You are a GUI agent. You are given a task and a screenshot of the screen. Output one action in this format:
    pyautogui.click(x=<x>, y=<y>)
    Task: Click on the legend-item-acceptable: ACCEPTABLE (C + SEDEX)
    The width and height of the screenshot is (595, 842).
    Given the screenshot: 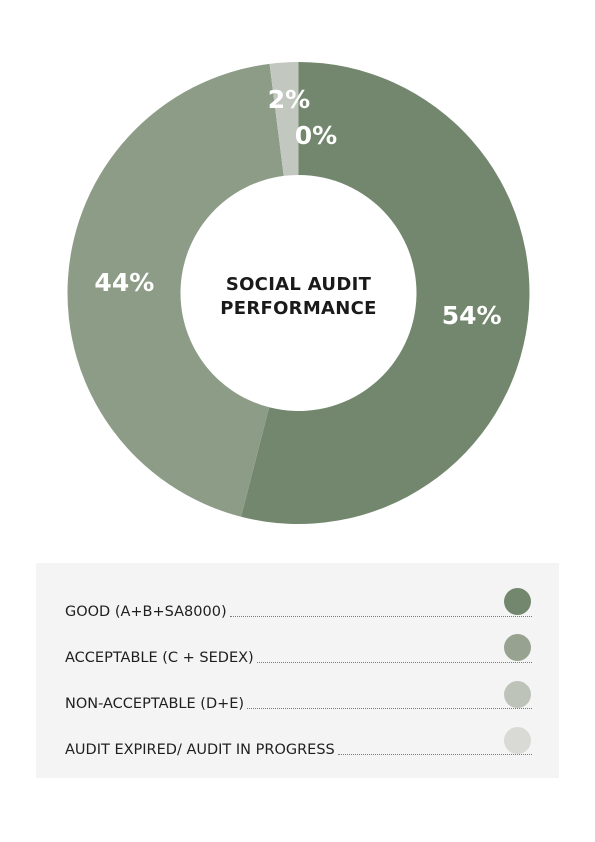 What is the action you would take?
    pyautogui.click(x=298, y=655)
    